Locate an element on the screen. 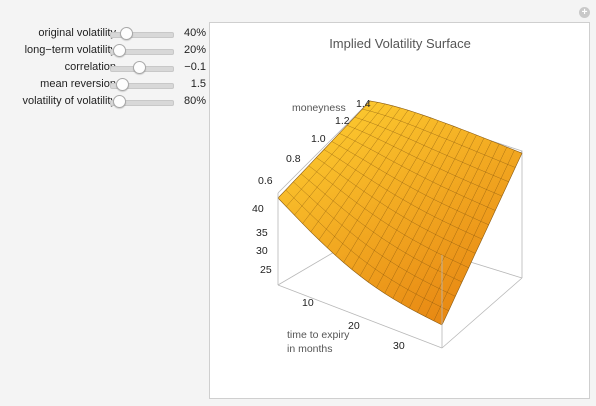 The image size is (596, 406). control-original-volatility: original volatility 40% is located at coordinates (105, 33).